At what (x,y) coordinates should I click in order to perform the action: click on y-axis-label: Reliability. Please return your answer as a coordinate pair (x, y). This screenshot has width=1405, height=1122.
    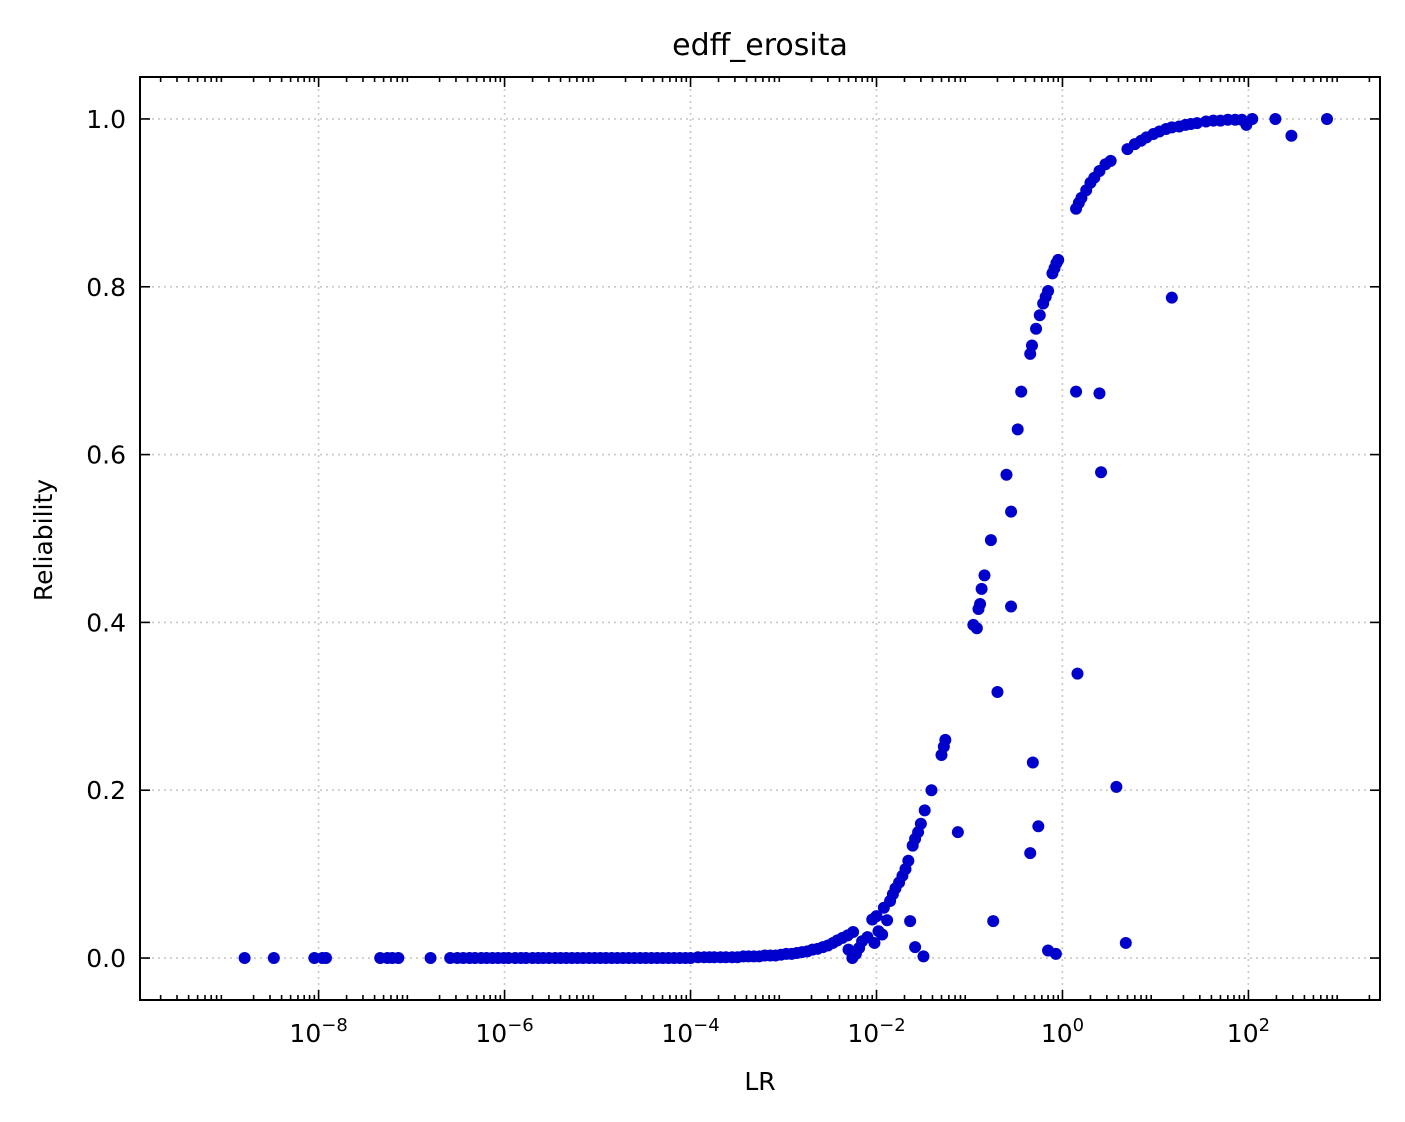
    Looking at the image, I should click on (43, 540).